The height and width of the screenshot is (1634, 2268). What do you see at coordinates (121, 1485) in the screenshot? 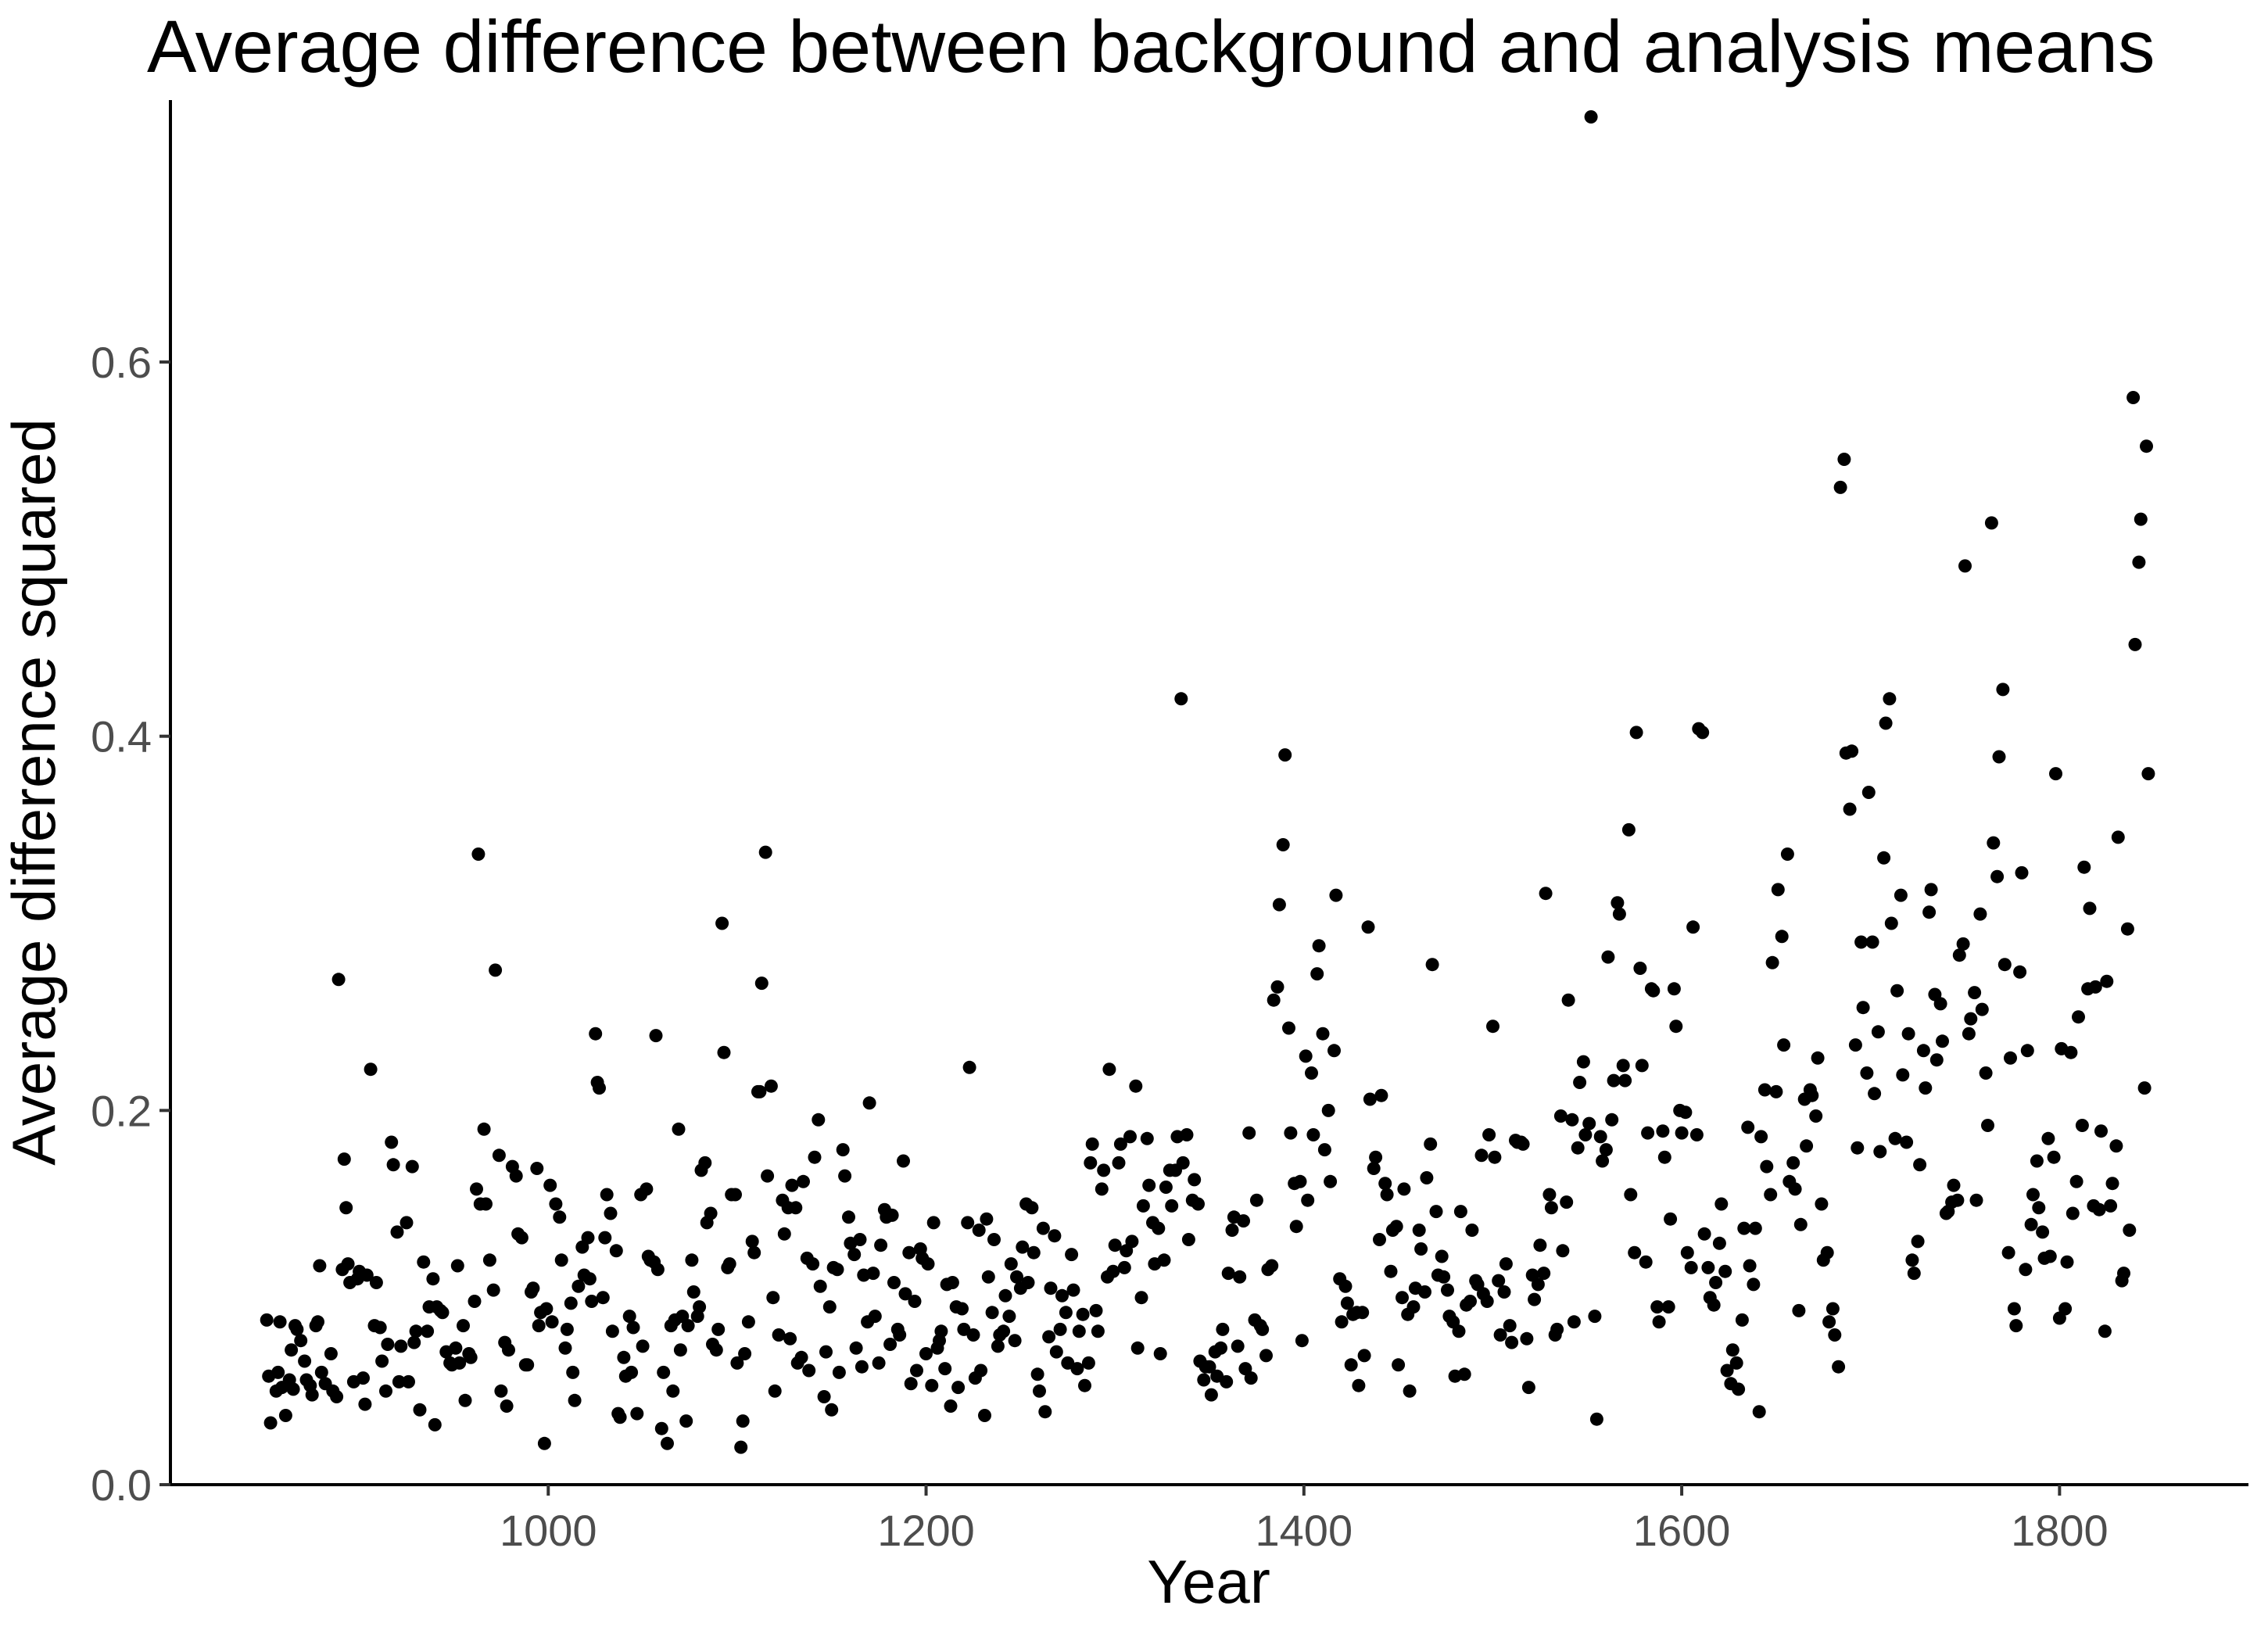
I see `y-tick-label: 0.0` at bounding box center [121, 1485].